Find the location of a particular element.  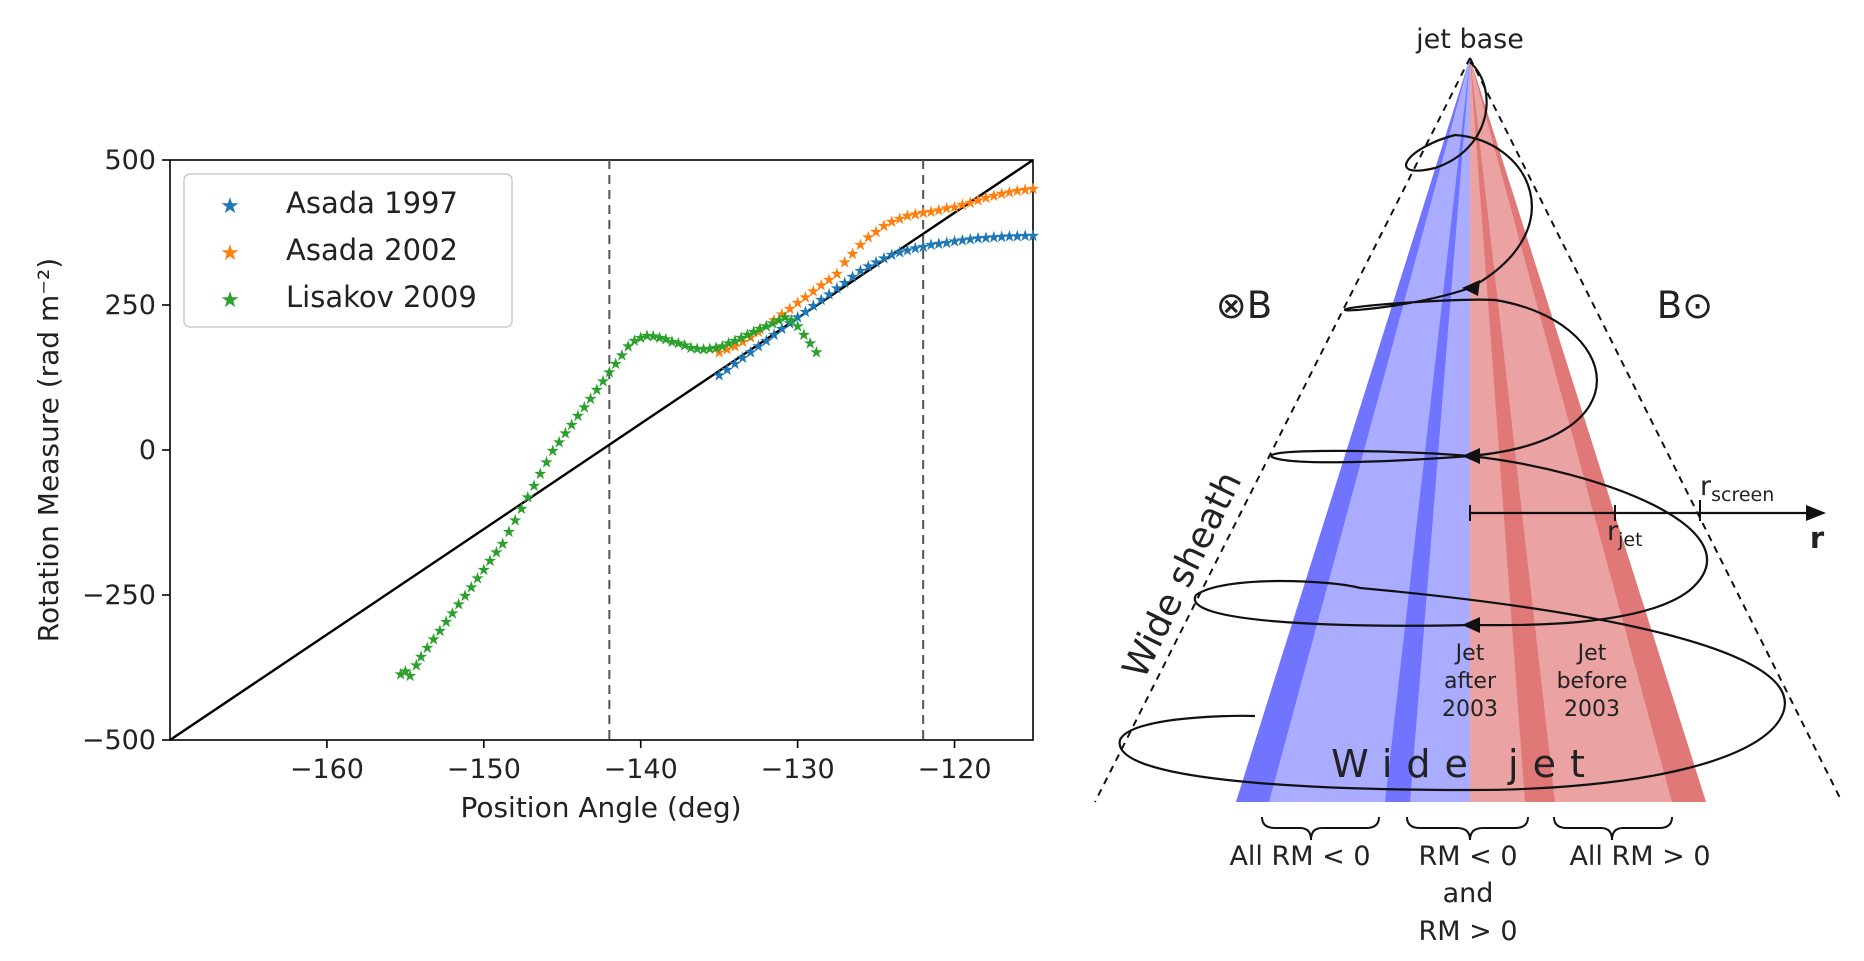

y-tick-label: 250 is located at coordinates (130, 305).